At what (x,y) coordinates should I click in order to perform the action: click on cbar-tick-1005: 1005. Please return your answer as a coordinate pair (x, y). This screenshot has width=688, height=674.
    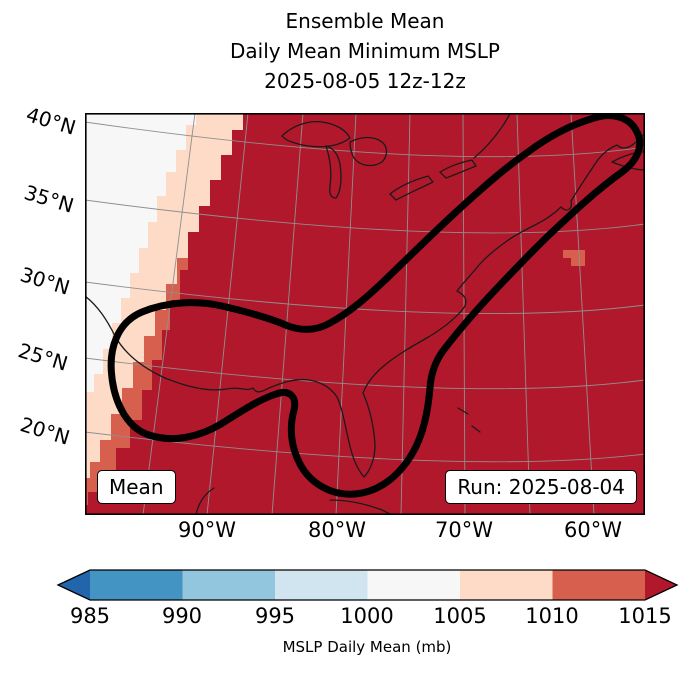
    Looking at the image, I should click on (460, 616).